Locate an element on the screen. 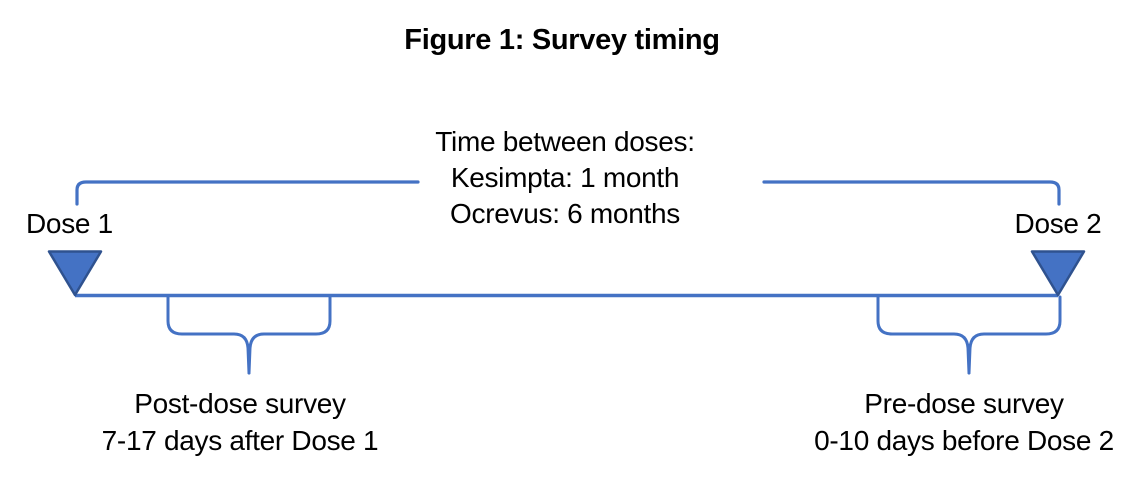  pre-dose-survey-timing: 0-10 days before Dose 2 is located at coordinates (964, 440).